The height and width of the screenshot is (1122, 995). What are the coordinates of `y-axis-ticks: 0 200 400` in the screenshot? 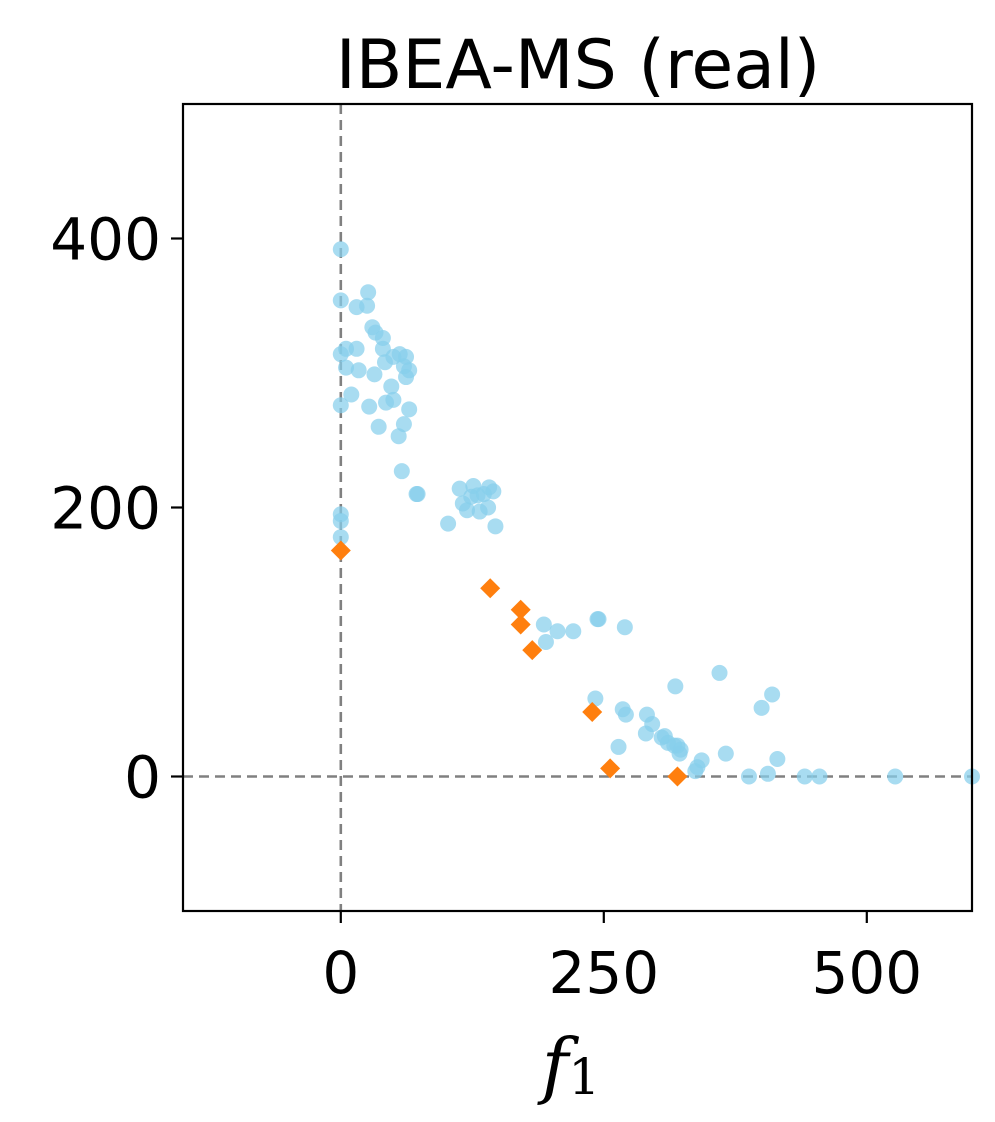 It's located at (116, 509).